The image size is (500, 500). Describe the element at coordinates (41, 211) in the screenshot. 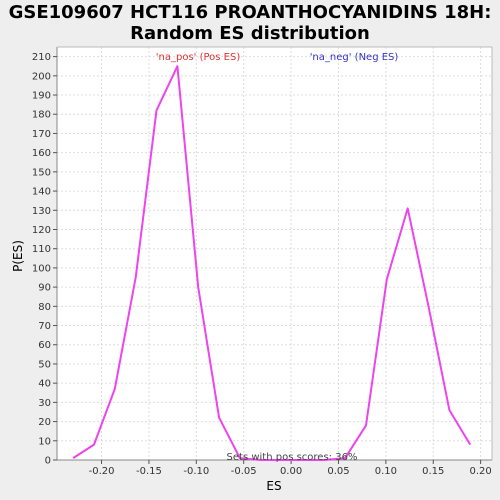

I see `y-tick-label: 130` at that location.